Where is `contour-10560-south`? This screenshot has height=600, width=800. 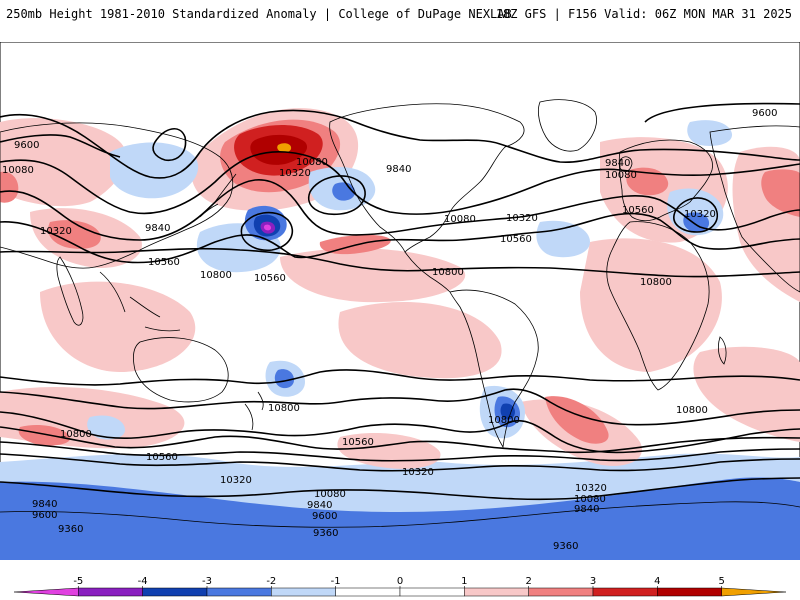 contour-10560-south is located at coordinates (400, 407).